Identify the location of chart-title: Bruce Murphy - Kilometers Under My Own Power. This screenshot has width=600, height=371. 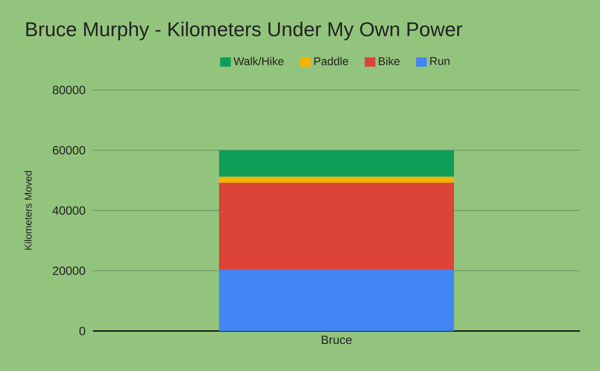
(244, 31).